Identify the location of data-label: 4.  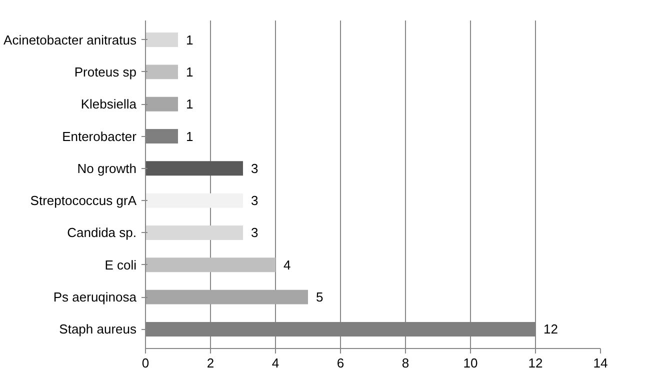
(287, 264).